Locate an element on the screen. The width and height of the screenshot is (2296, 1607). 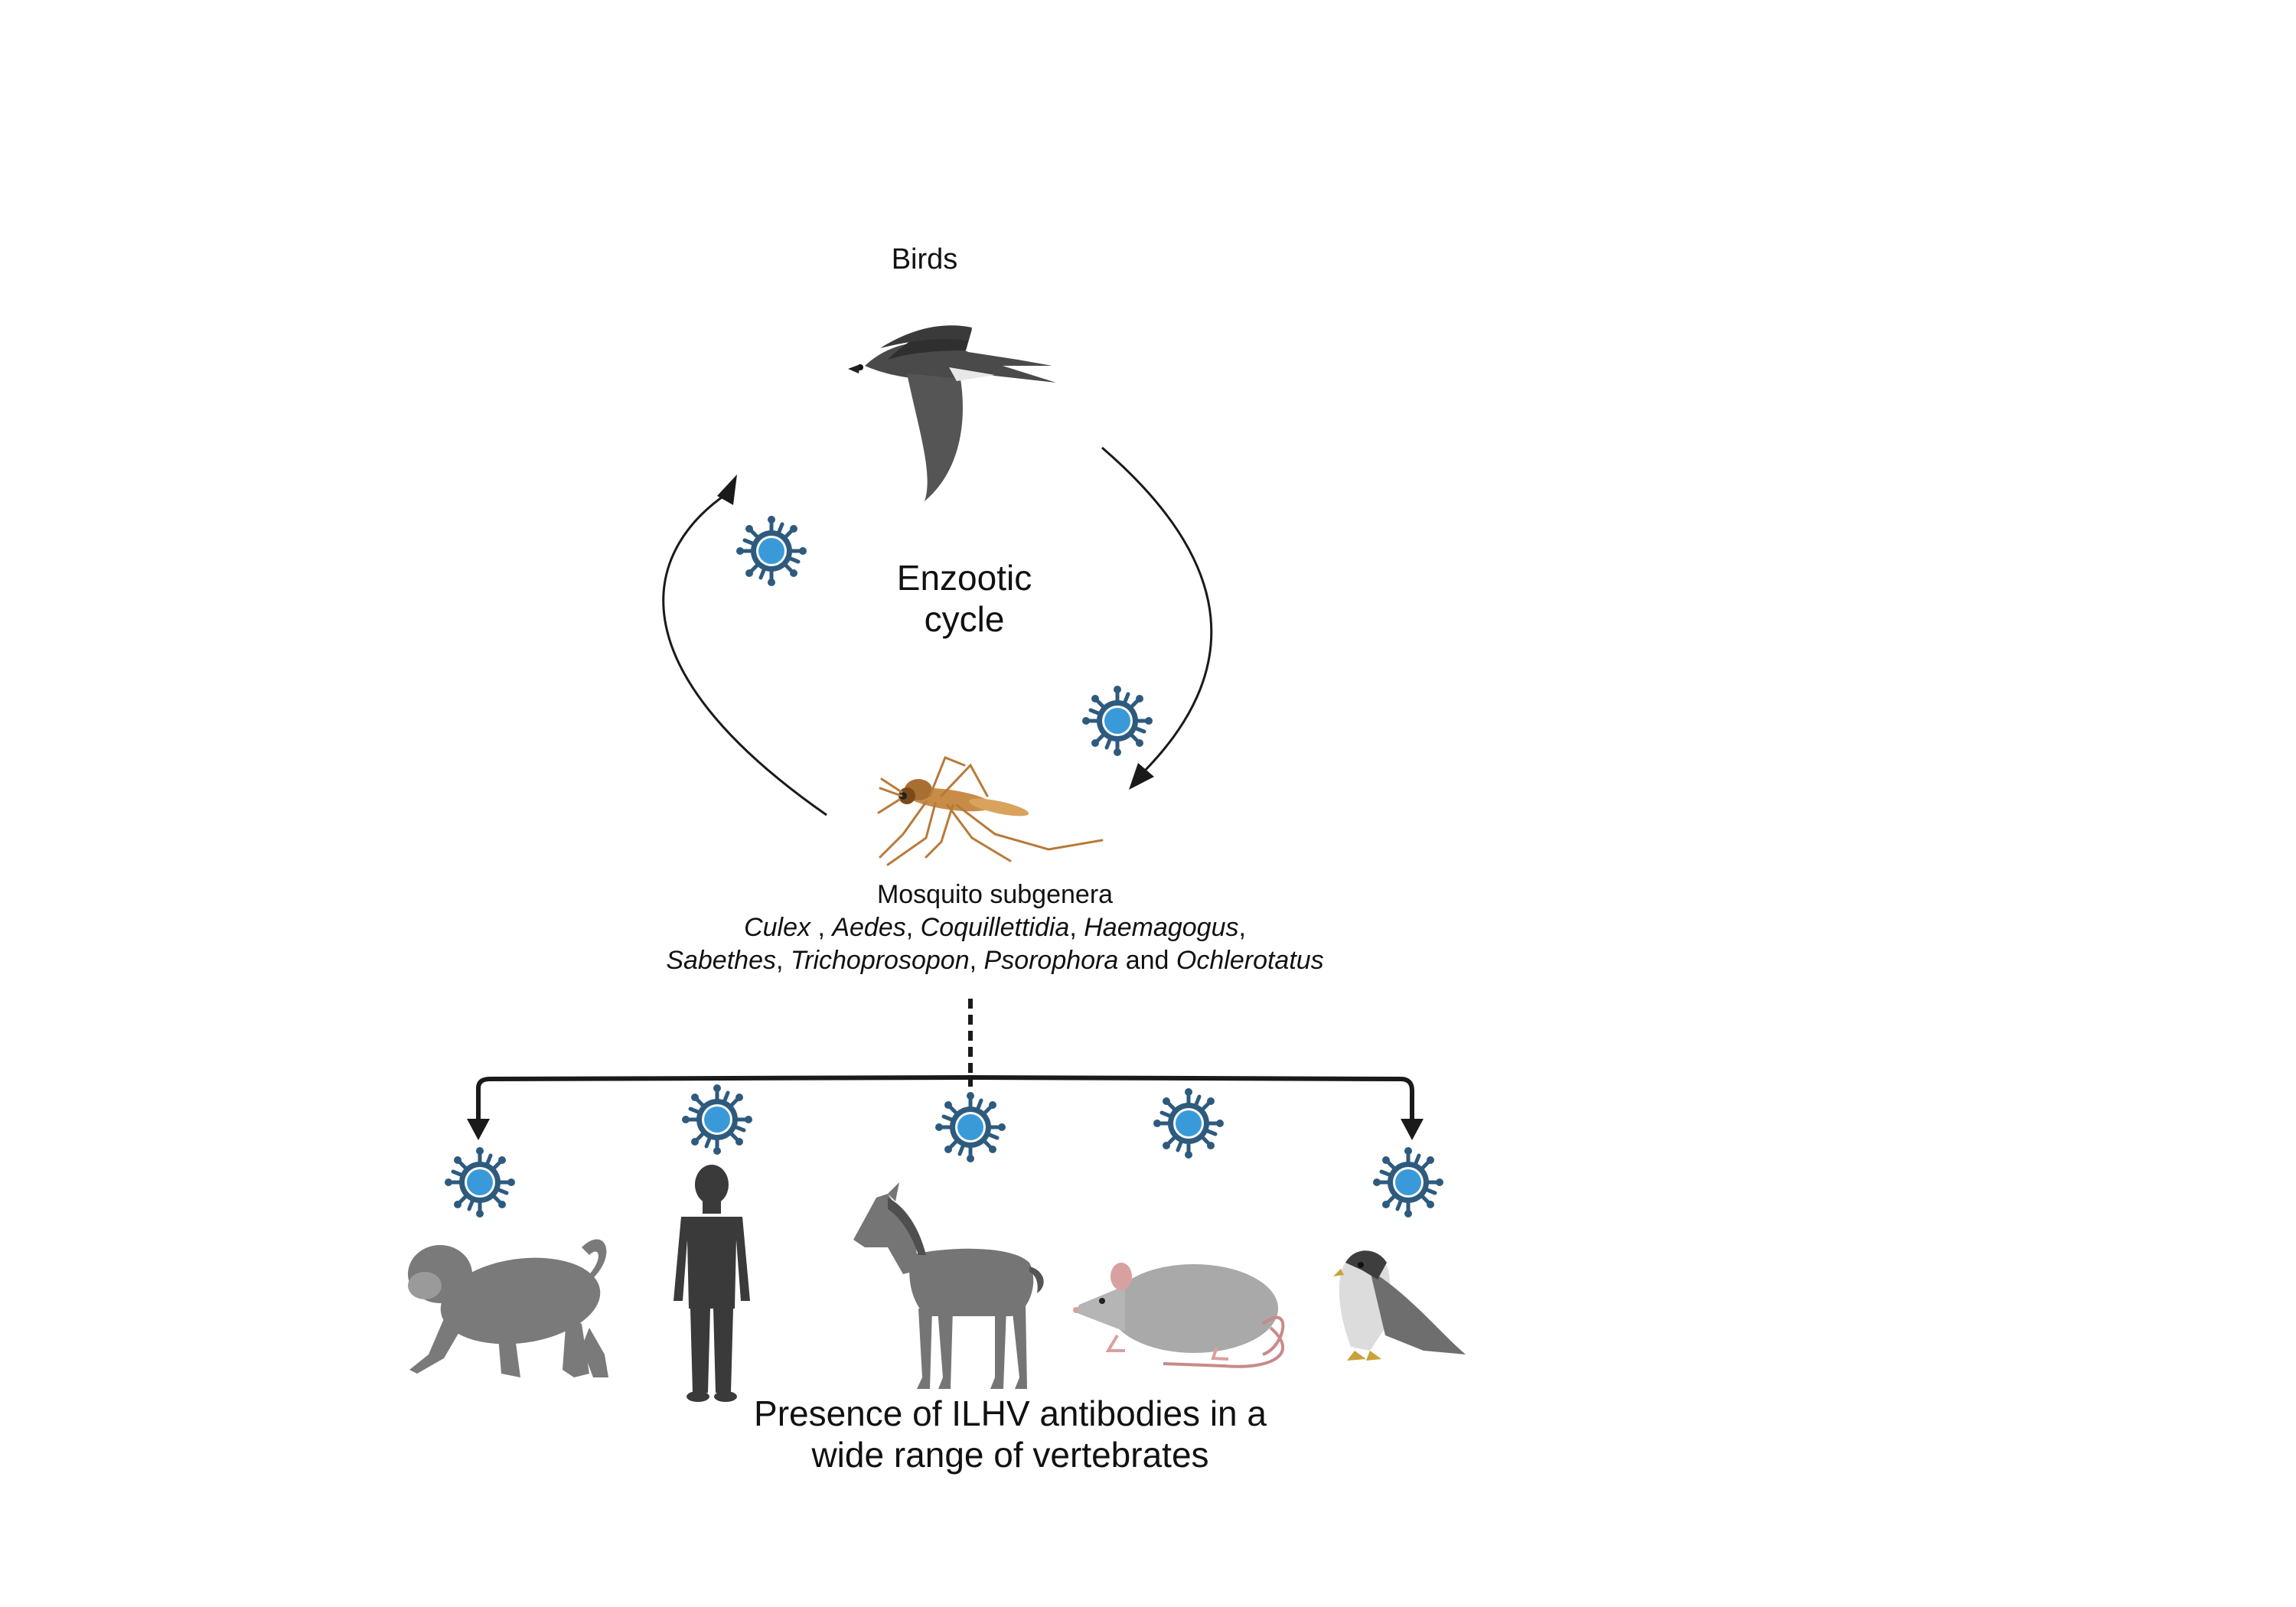
cycle-label-line2: cycle is located at coordinates (964, 619).